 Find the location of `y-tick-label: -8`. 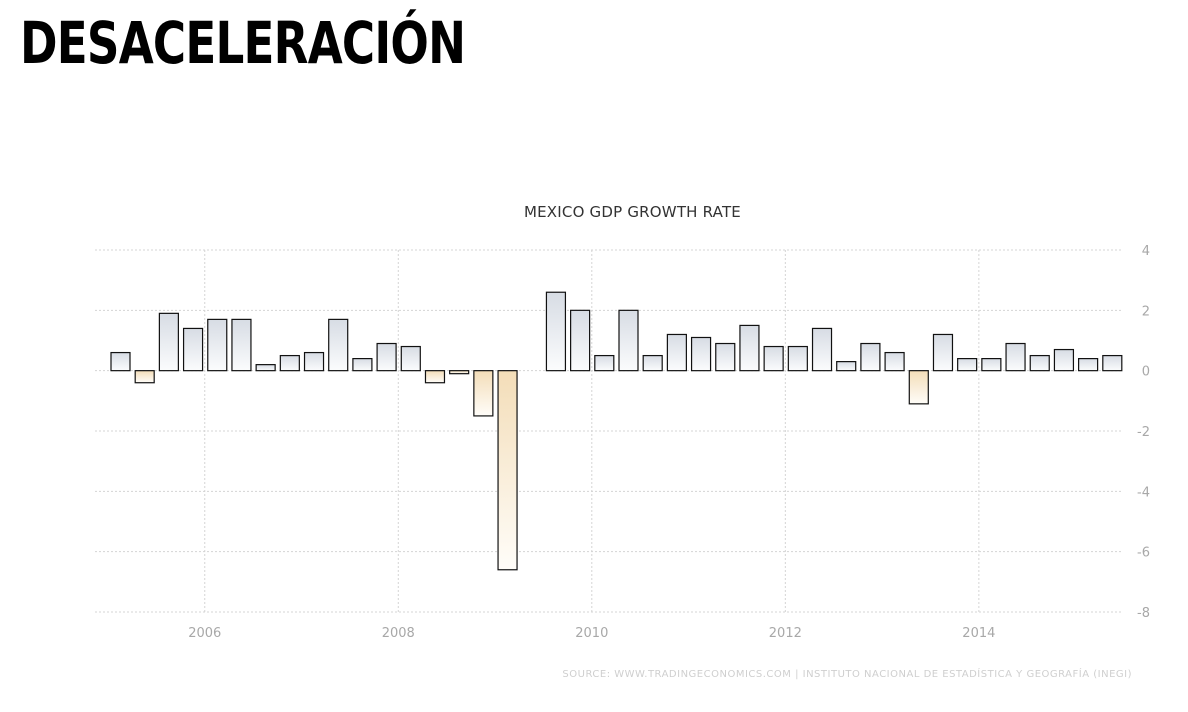

y-tick-label: -8 is located at coordinates (1143, 613).